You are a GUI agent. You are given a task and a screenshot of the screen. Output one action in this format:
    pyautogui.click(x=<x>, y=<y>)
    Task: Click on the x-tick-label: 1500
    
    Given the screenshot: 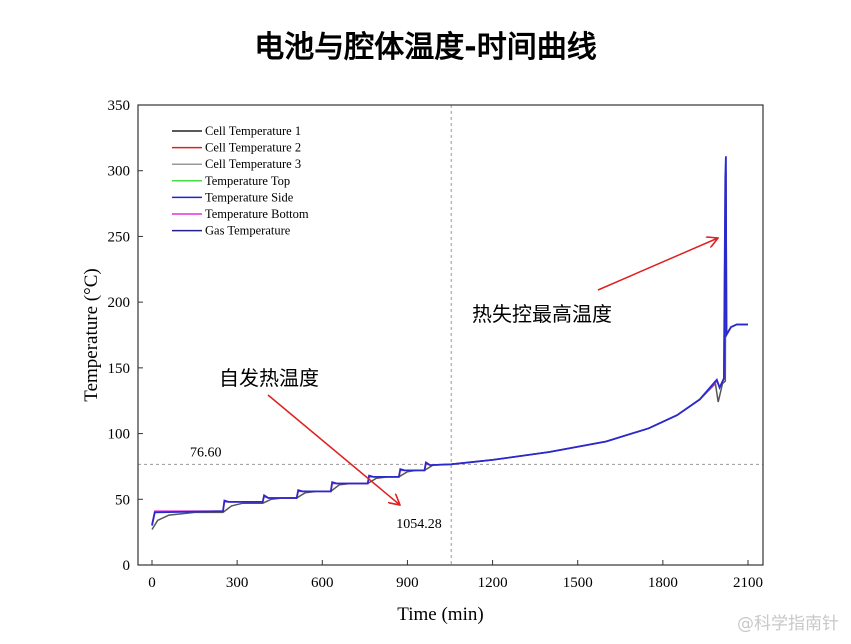 What is the action you would take?
    pyautogui.click(x=578, y=583)
    